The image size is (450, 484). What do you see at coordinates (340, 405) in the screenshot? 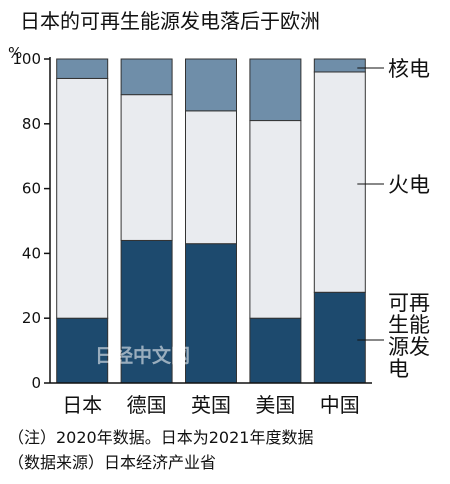
I see `x-category-label: 中国` at bounding box center [340, 405].